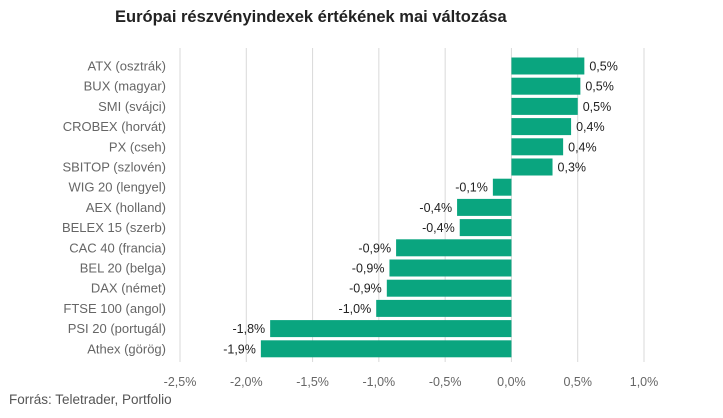 This screenshot has width=723, height=418. I want to click on x-tick-label: -1,5%, so click(312, 382).